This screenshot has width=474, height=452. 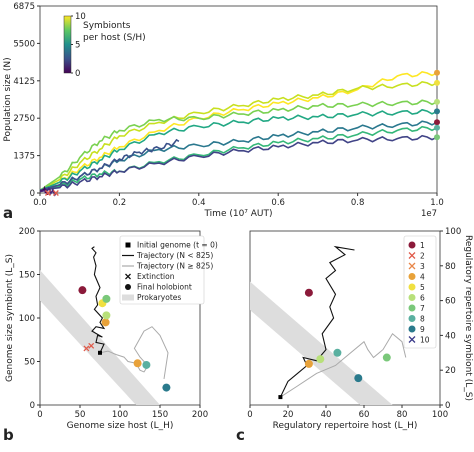 I want to click on y-tick-label: 200, so click(x=27, y=232).